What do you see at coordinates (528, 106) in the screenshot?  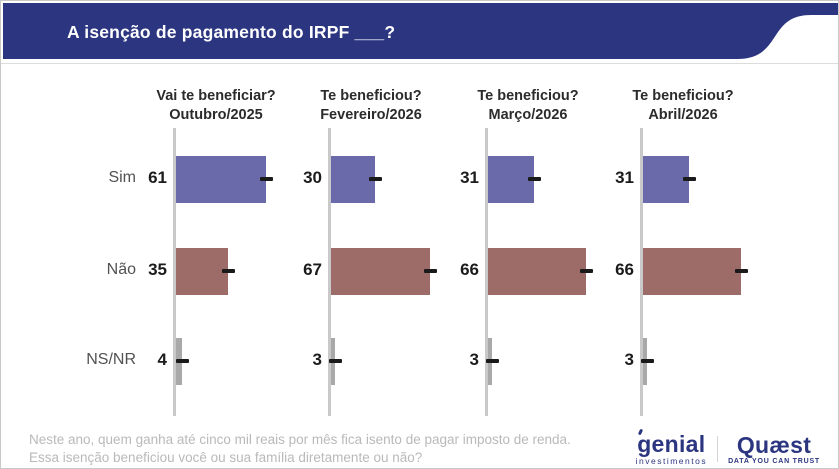 I see `column-header-3: Te beneficiou? Março/2026` at bounding box center [528, 106].